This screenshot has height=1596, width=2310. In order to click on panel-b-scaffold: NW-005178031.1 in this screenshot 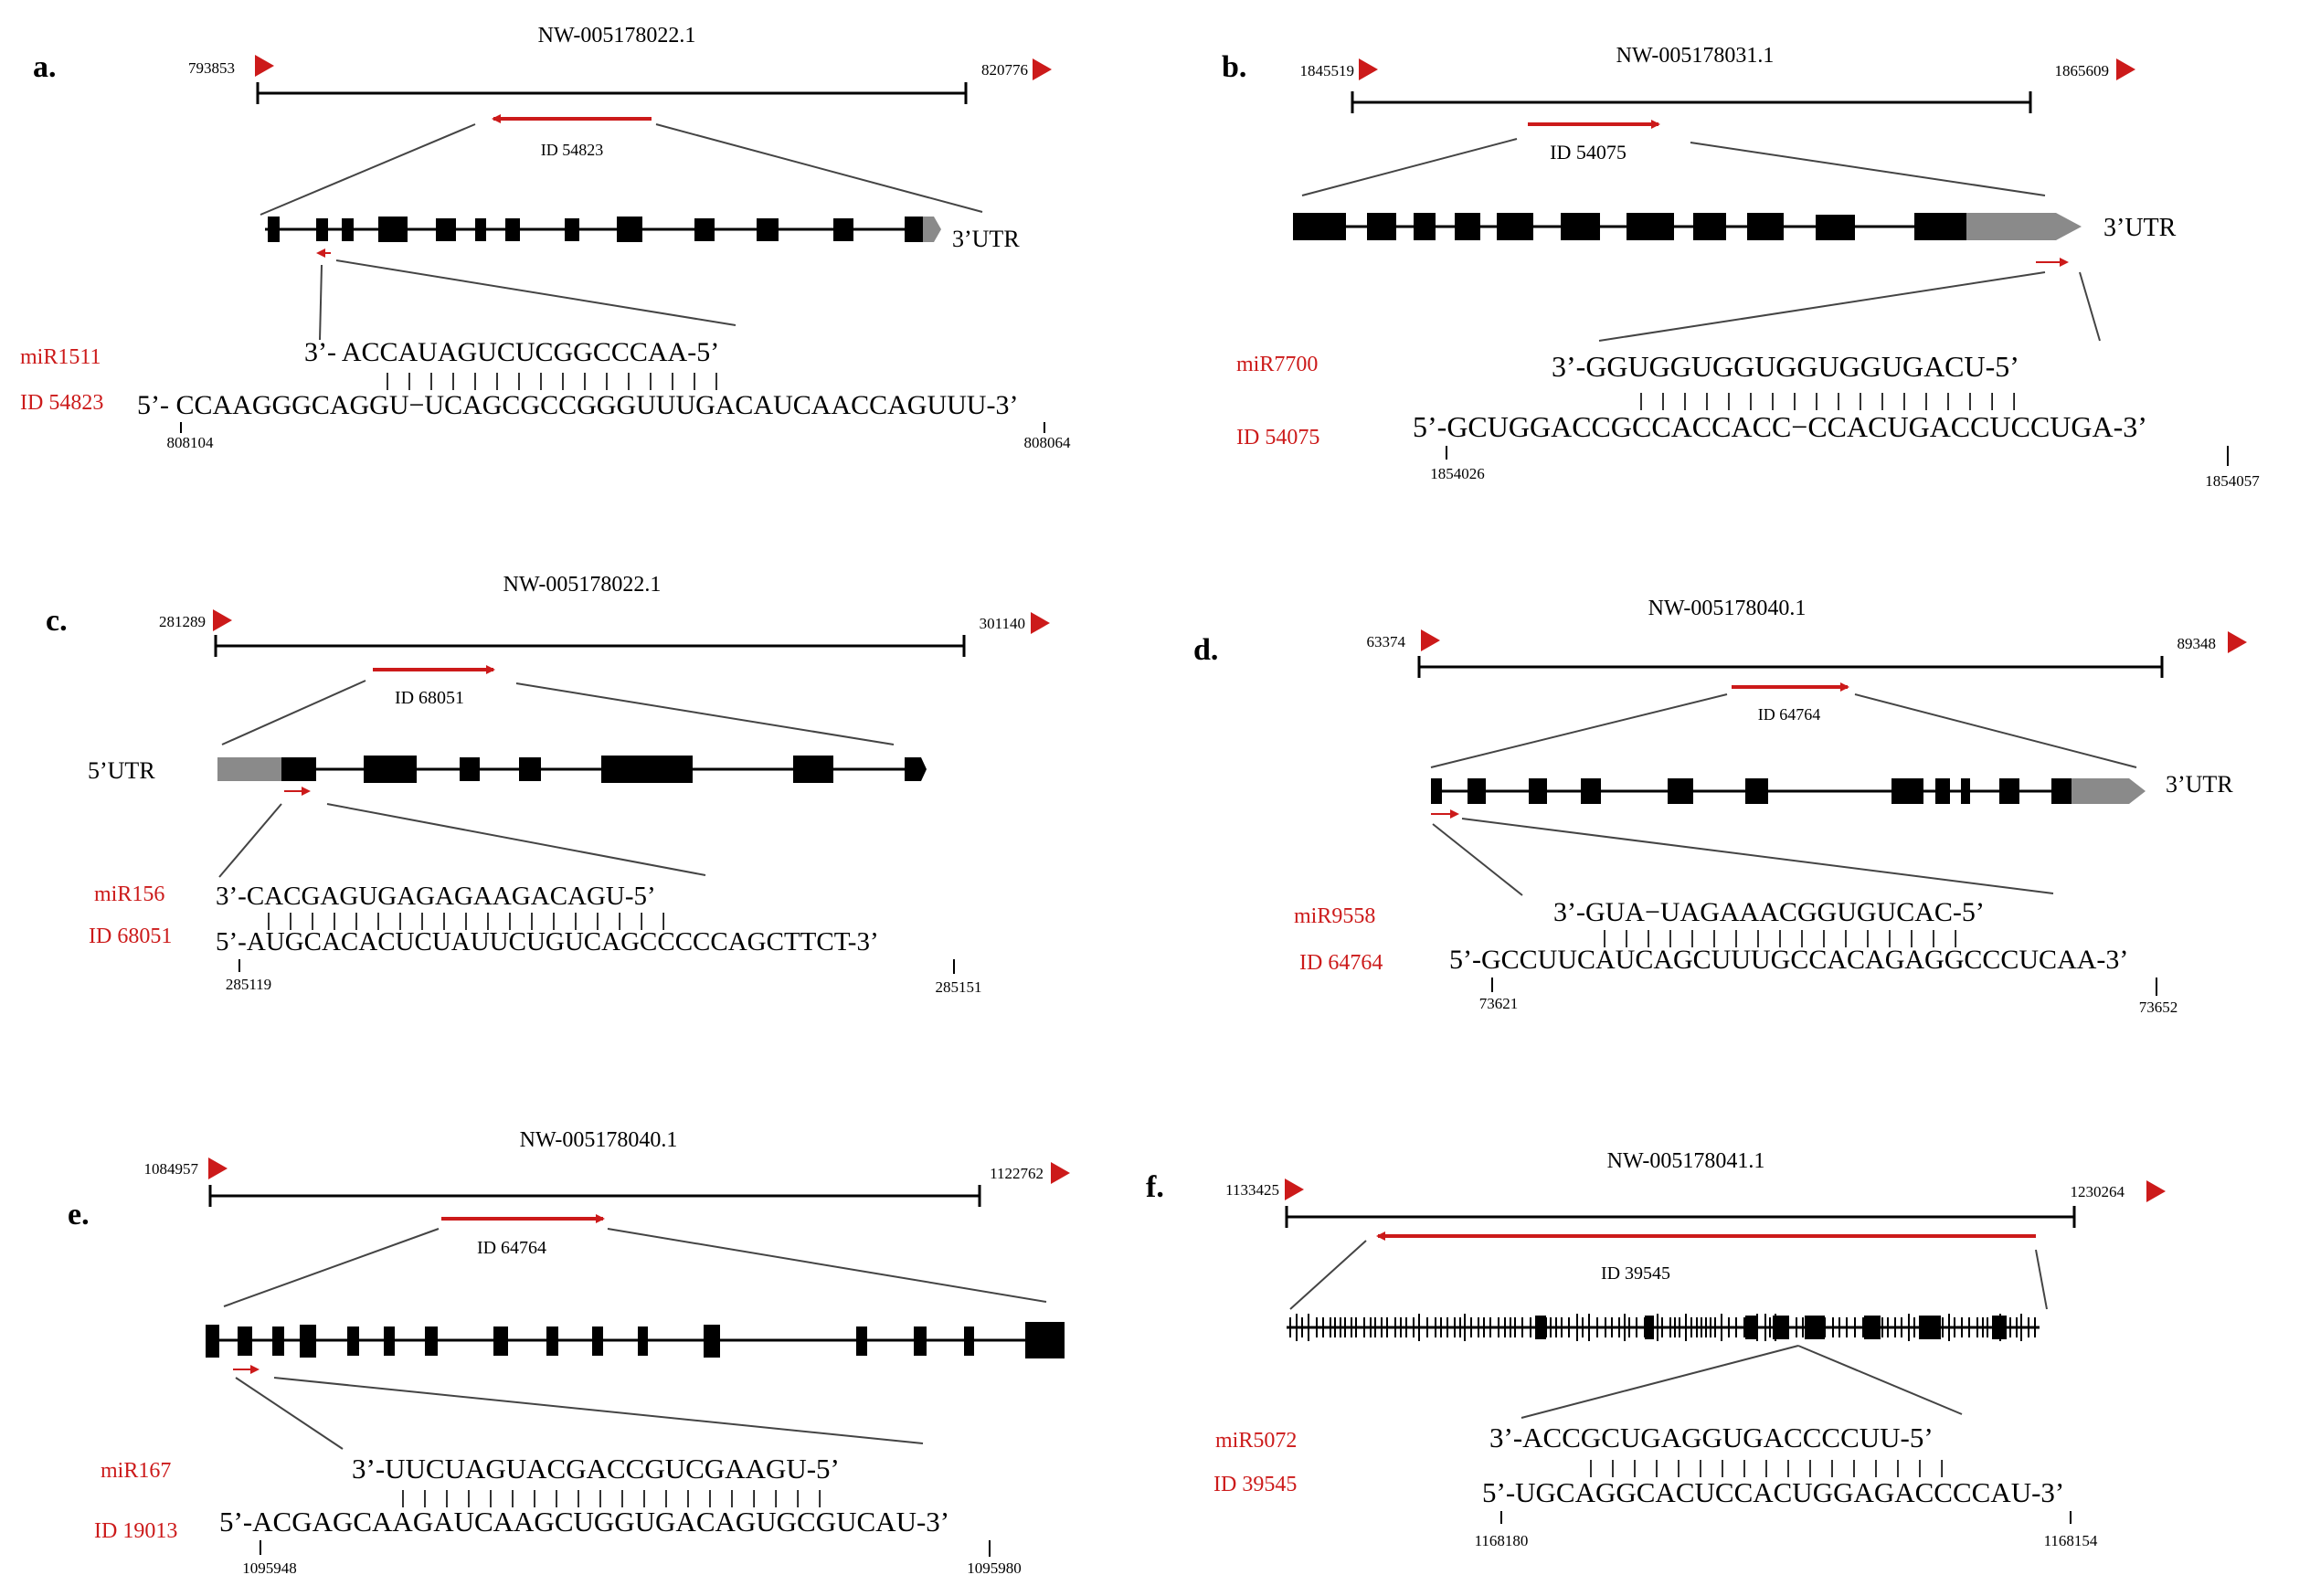, I will do `click(1695, 56)`.